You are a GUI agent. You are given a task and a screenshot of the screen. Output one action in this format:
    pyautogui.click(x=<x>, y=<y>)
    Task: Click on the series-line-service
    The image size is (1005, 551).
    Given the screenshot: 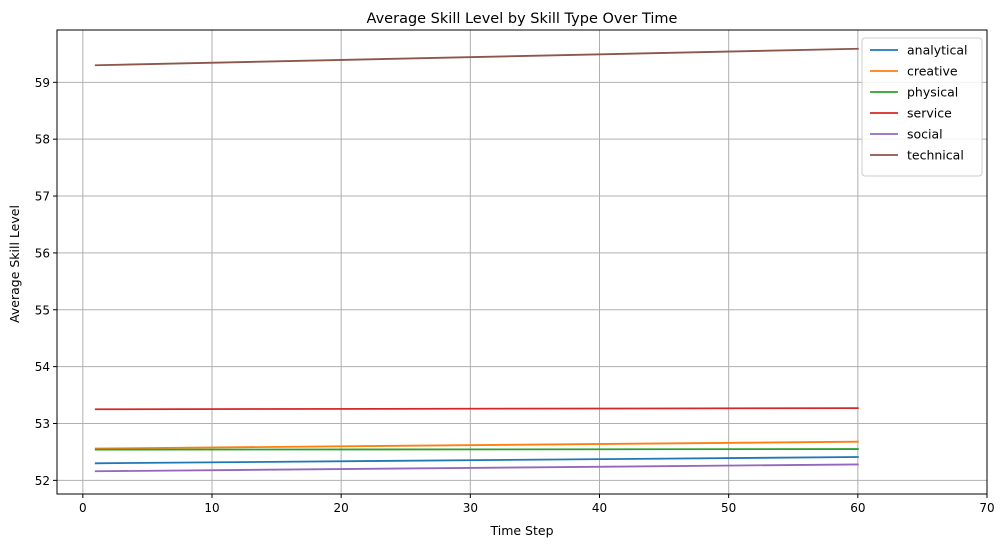 What is the action you would take?
    pyautogui.click(x=476, y=409)
    